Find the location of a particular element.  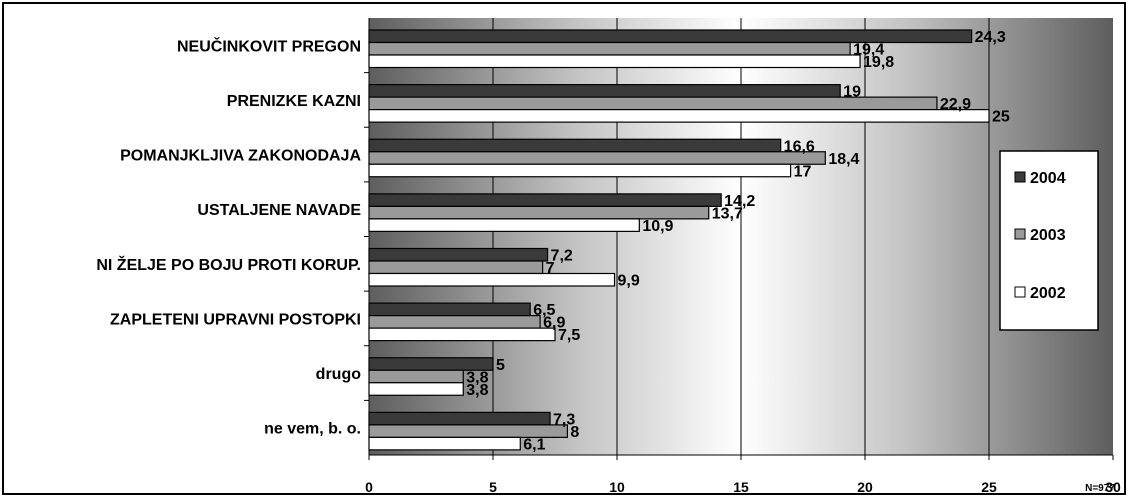

data-label: 19,8 is located at coordinates (878, 62).